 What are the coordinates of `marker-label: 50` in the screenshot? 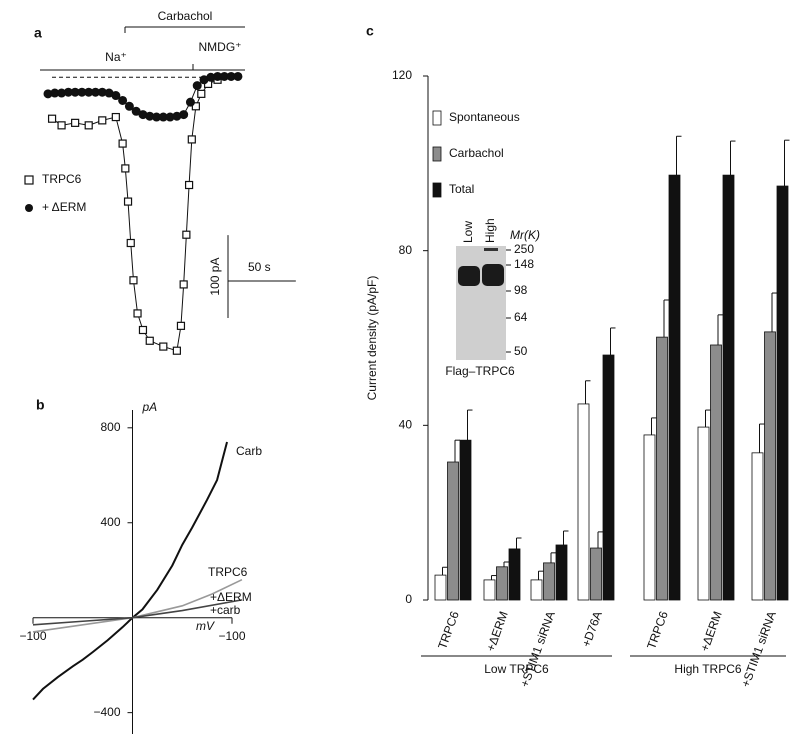 It's located at (521, 351).